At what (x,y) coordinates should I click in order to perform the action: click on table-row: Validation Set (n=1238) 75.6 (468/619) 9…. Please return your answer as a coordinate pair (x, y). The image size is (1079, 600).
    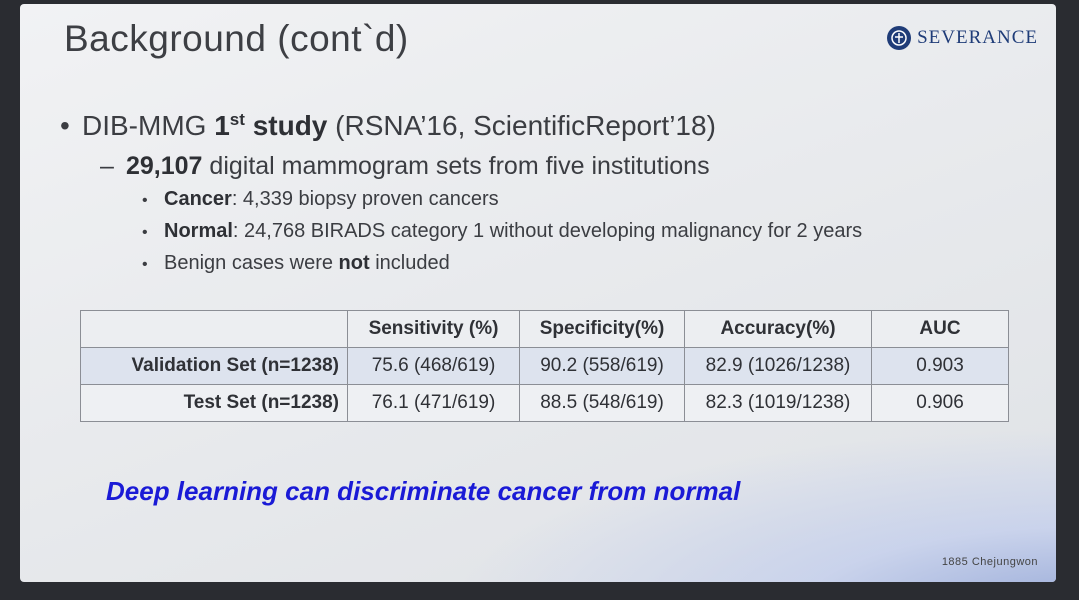
    Looking at the image, I should click on (544, 366).